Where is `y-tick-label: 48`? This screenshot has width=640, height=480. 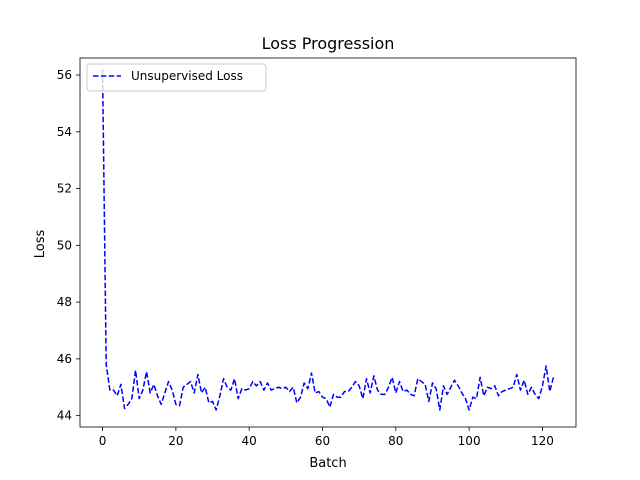 y-tick-label: 48 is located at coordinates (64, 302).